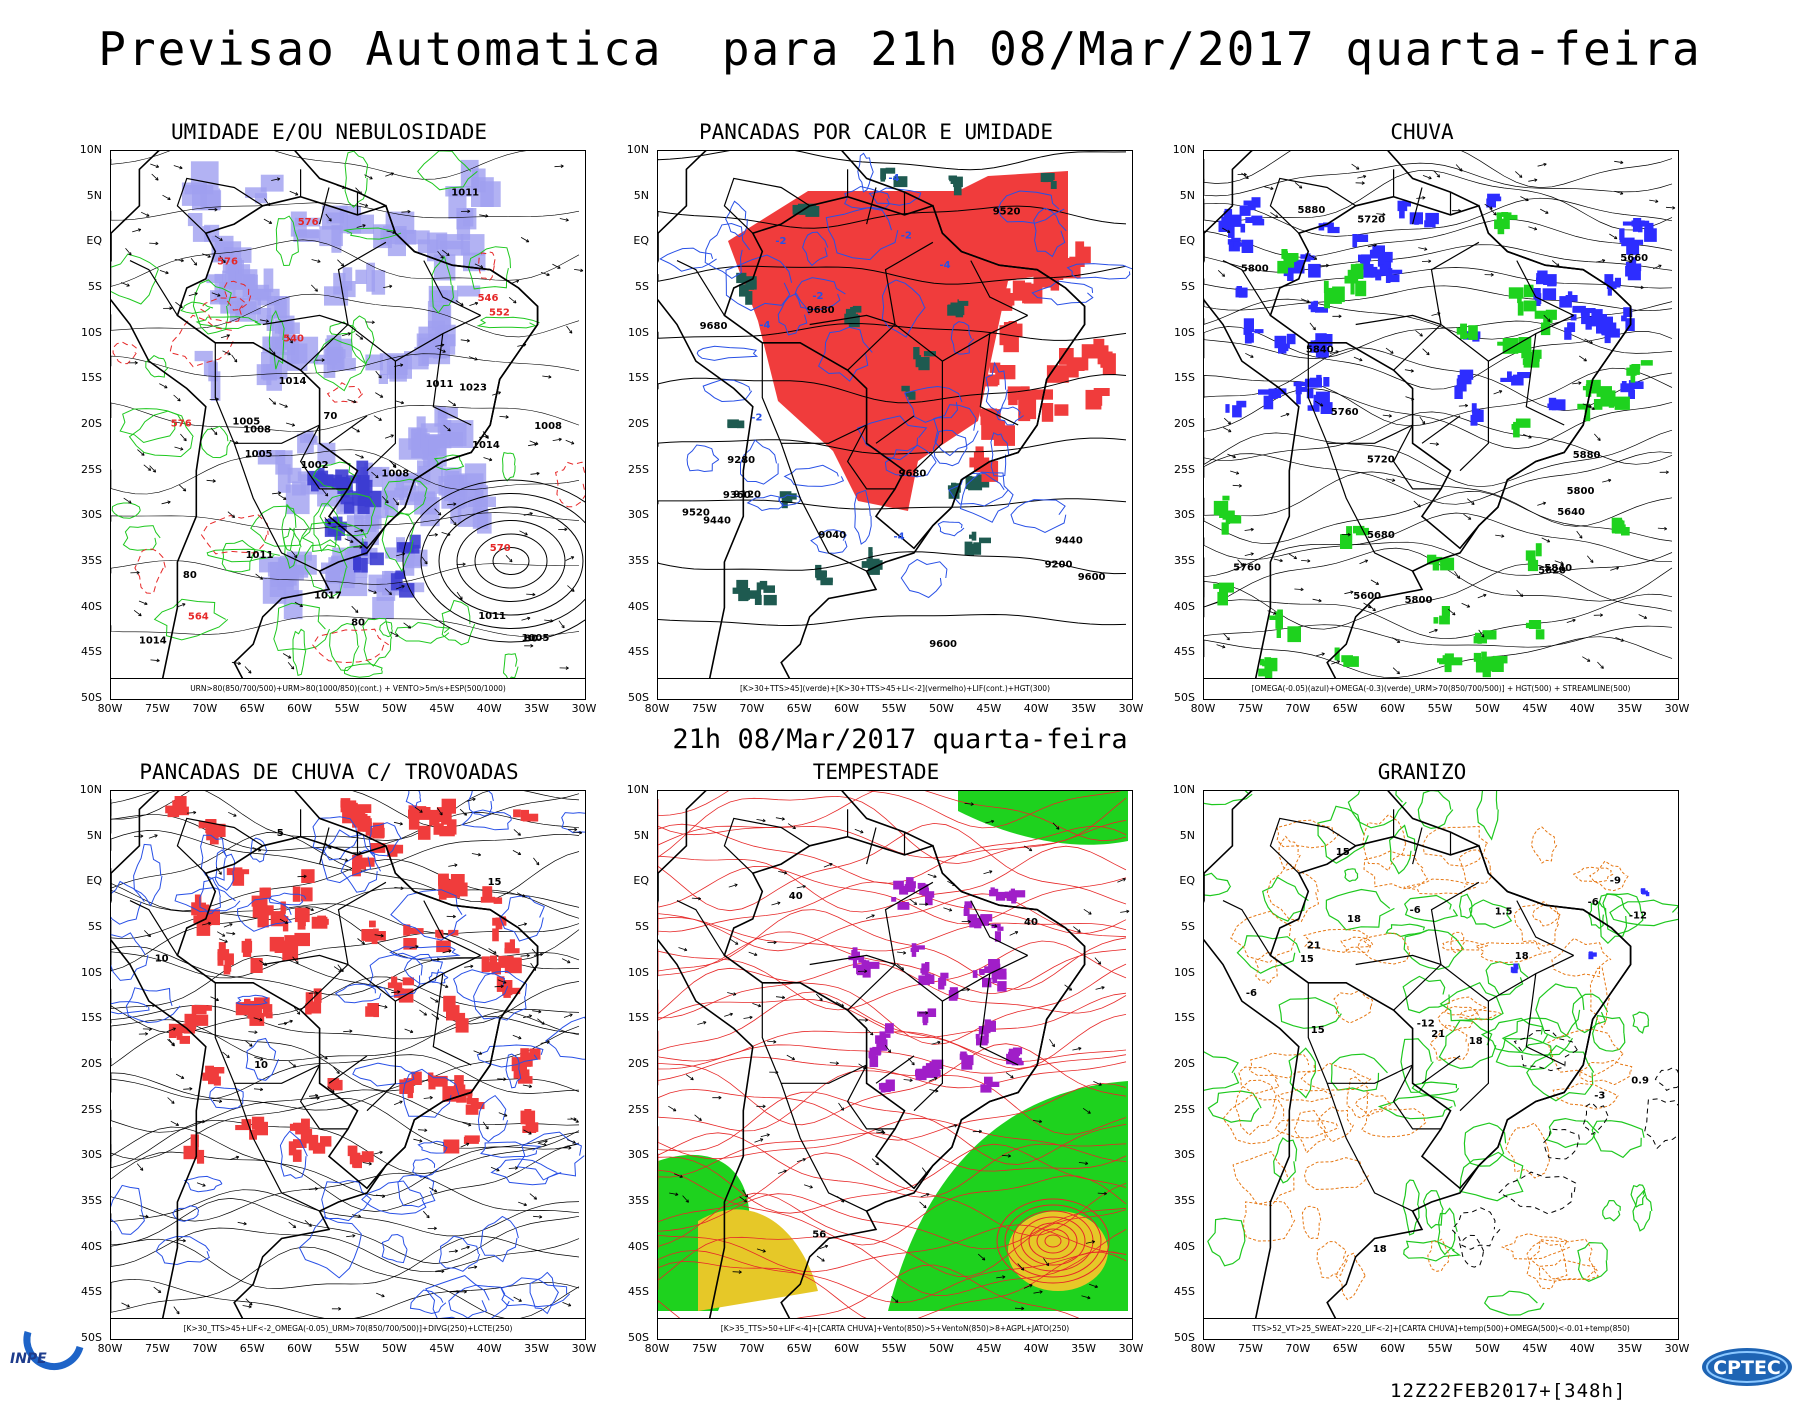  I want to click on longitude-tick-label: 75W, so click(1250, 708).